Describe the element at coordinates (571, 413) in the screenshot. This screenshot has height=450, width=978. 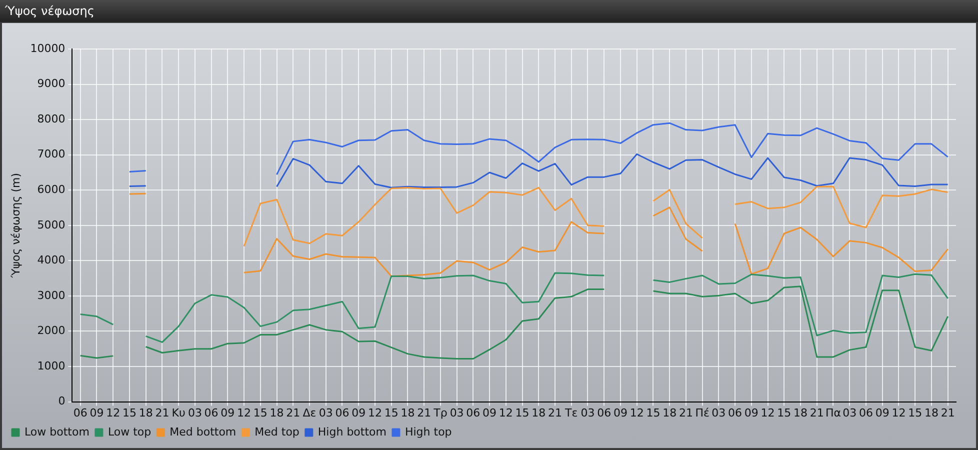
I see `x-tick-label: Τε` at that location.